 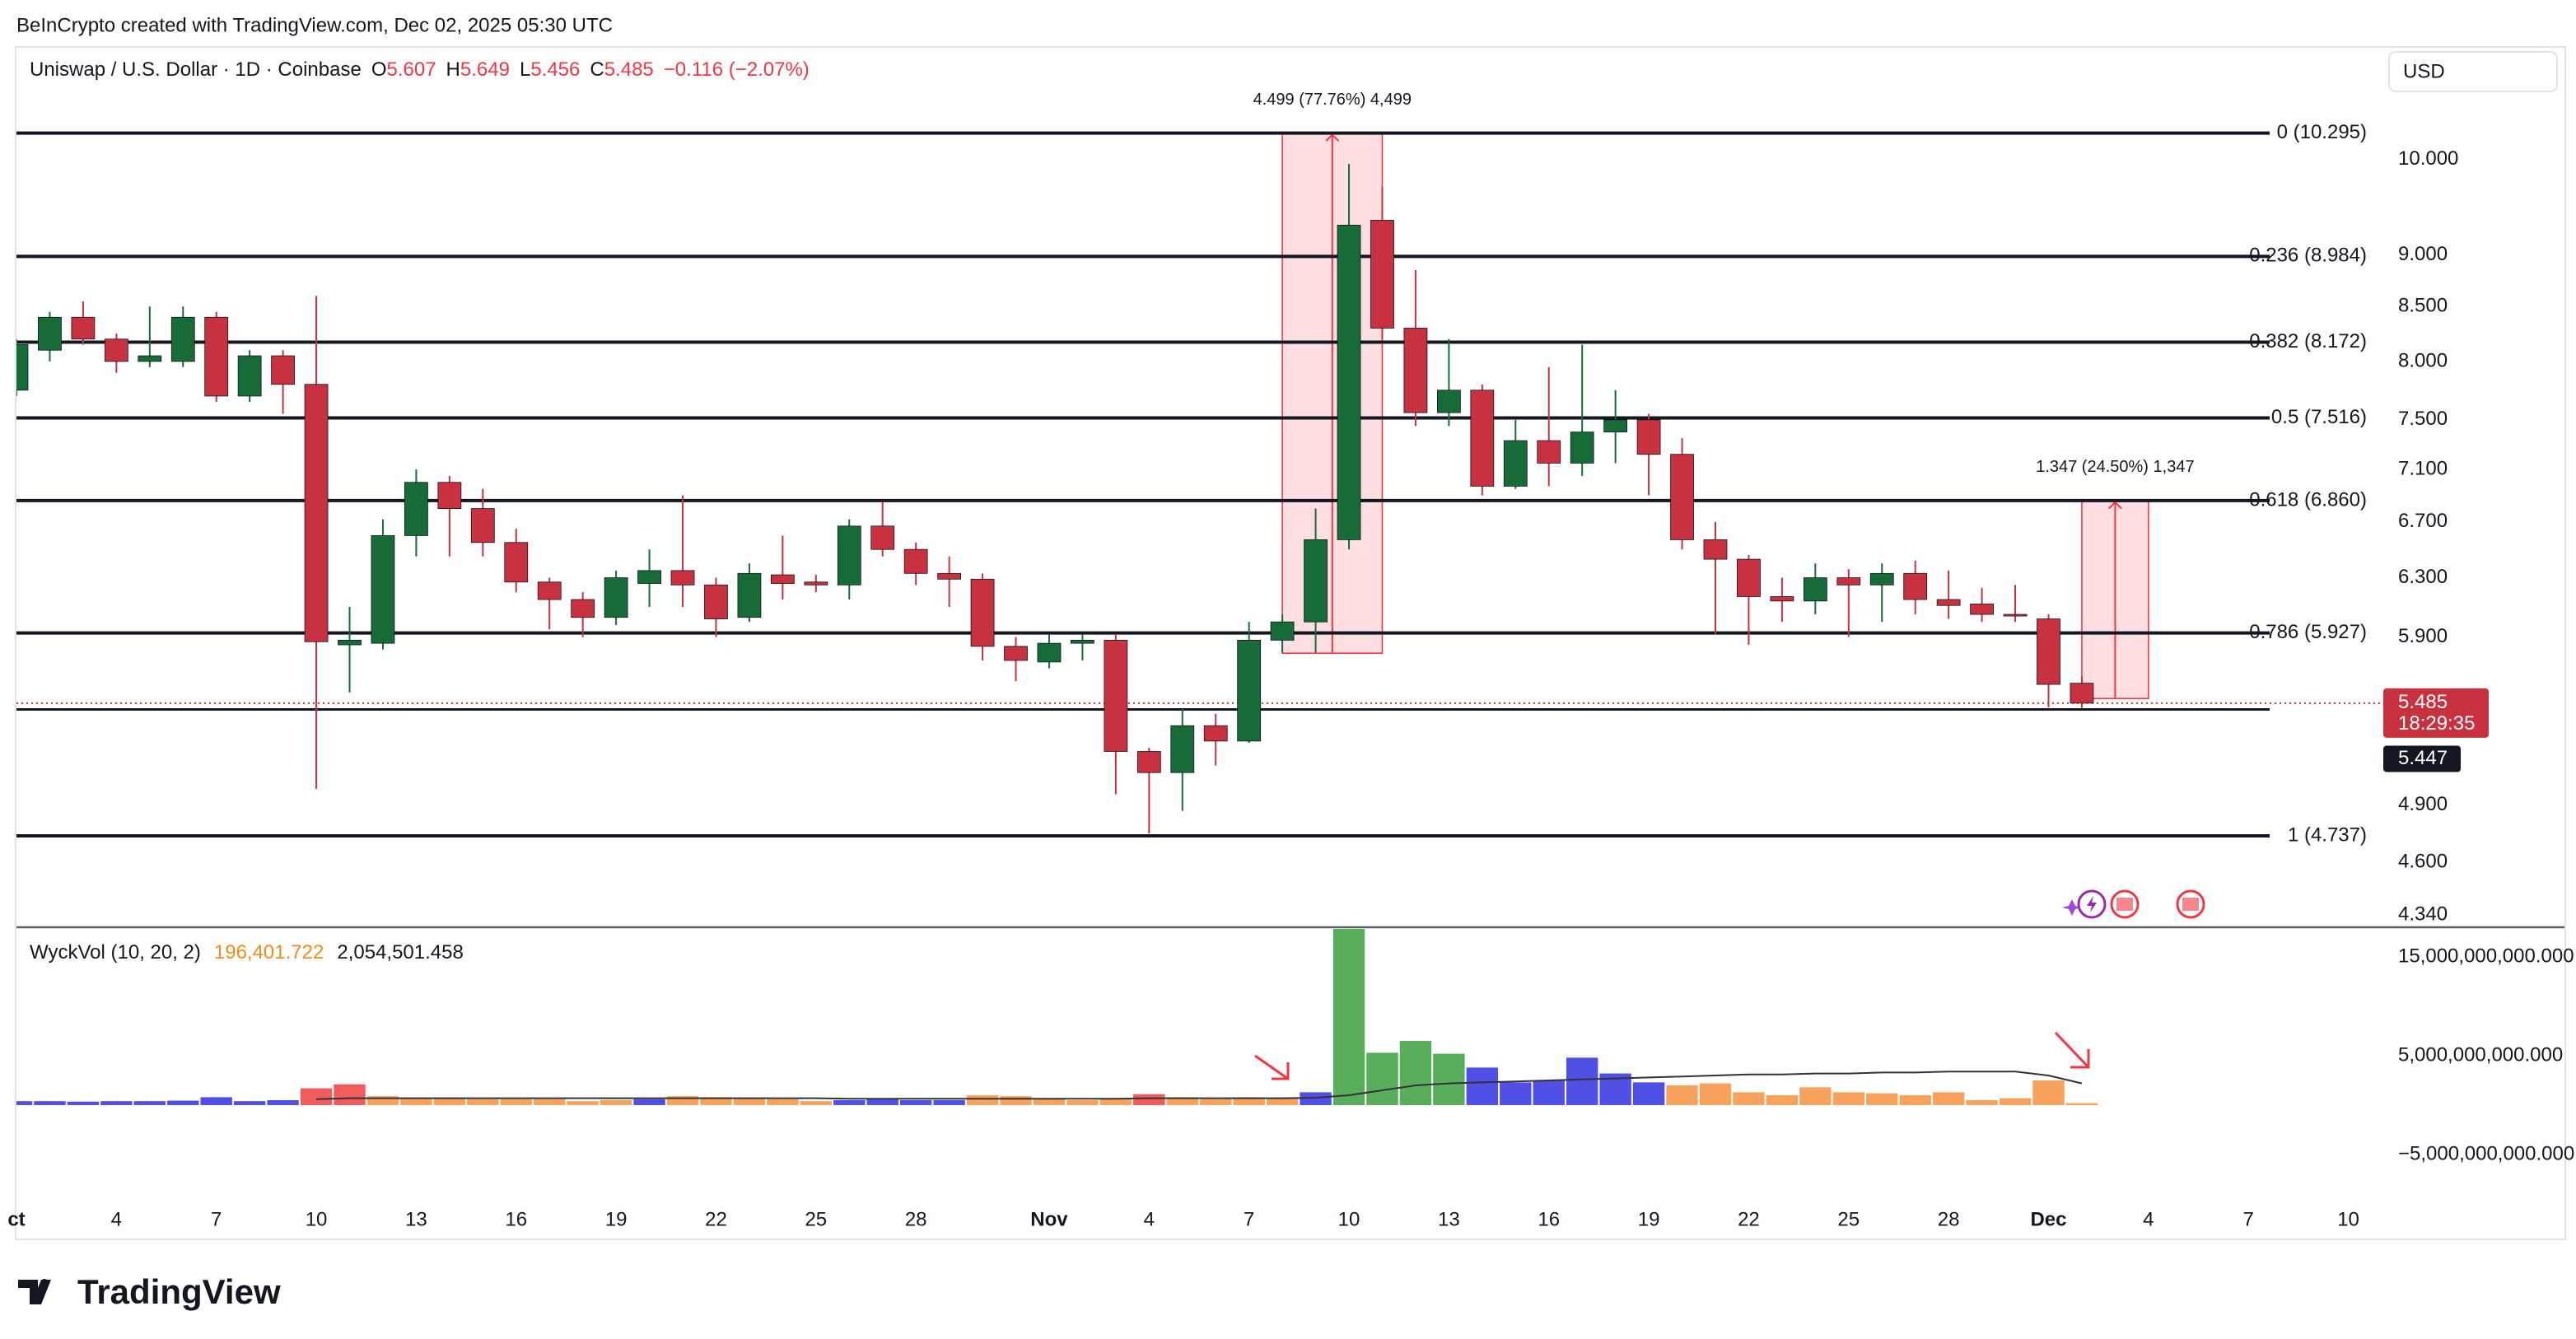 What do you see at coordinates (525, 69) in the screenshot?
I see `ohlc-key: L` at bounding box center [525, 69].